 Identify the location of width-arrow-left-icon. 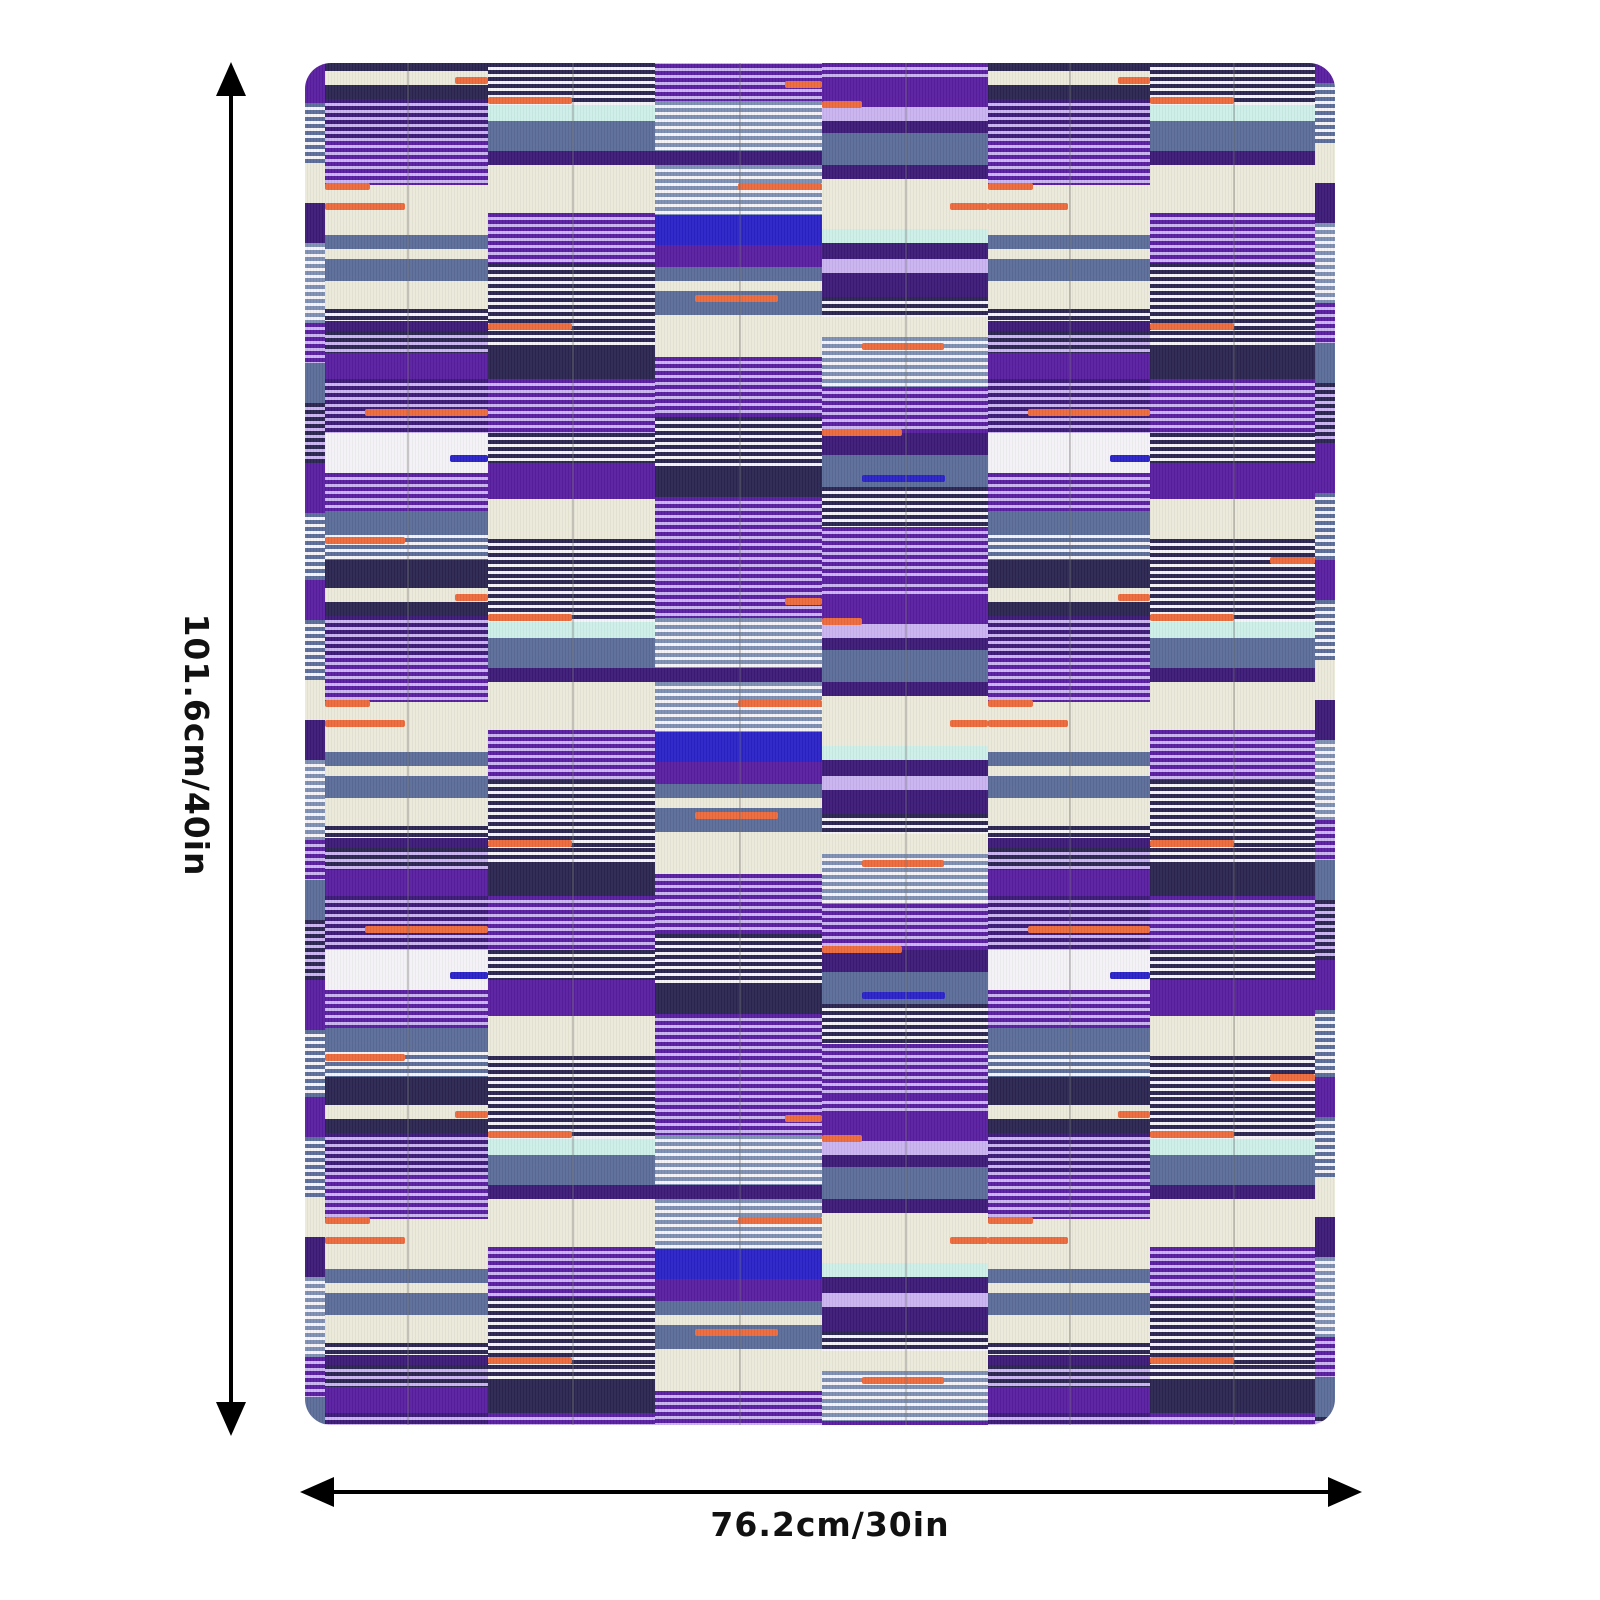
(317, 1492).